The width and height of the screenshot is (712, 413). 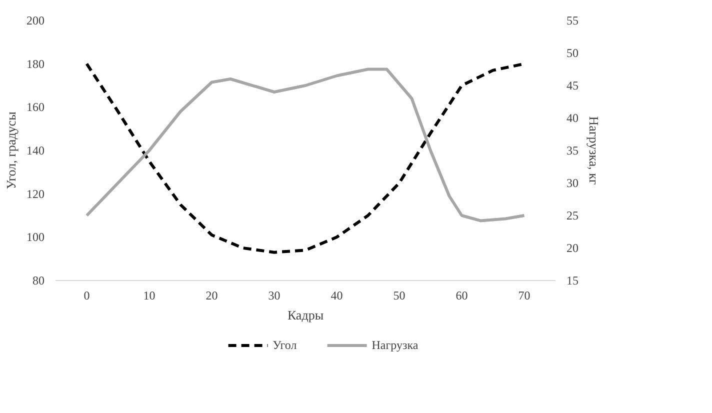 I want to click on y-tick-label: 100, so click(x=35, y=237).